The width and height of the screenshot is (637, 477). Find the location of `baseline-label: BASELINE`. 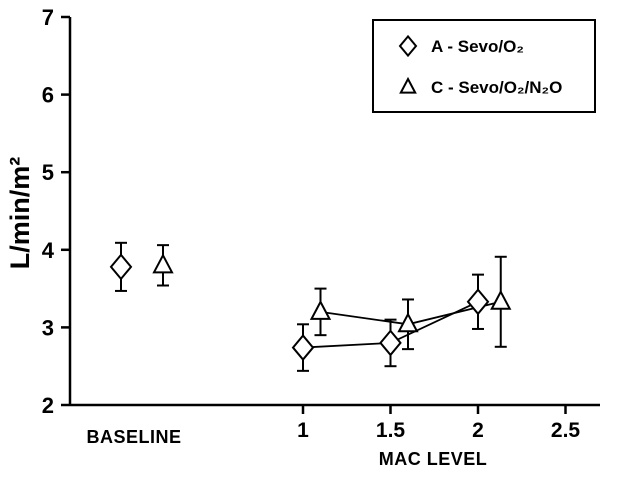

baseline-label: BASELINE is located at coordinates (134, 437).